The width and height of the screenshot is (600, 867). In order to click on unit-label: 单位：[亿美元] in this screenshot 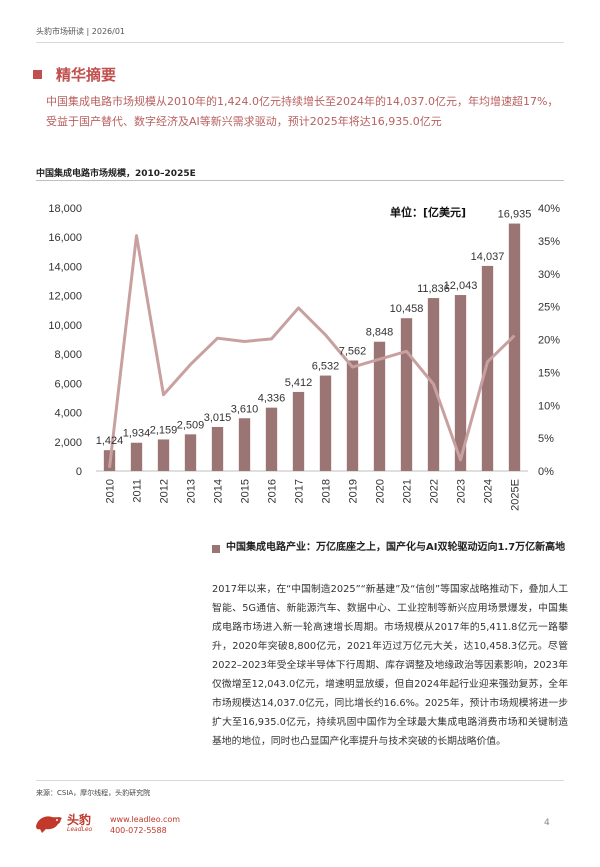, I will do `click(428, 212)`.